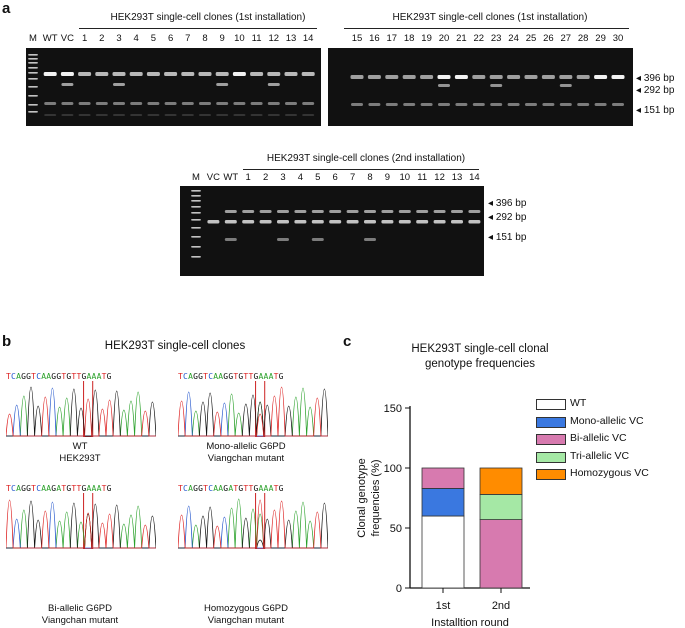 Image resolution: width=685 pixels, height=628 pixels. Describe the element at coordinates (496, 38) in the screenshot. I see `gel2-lane-label: 23` at that location.